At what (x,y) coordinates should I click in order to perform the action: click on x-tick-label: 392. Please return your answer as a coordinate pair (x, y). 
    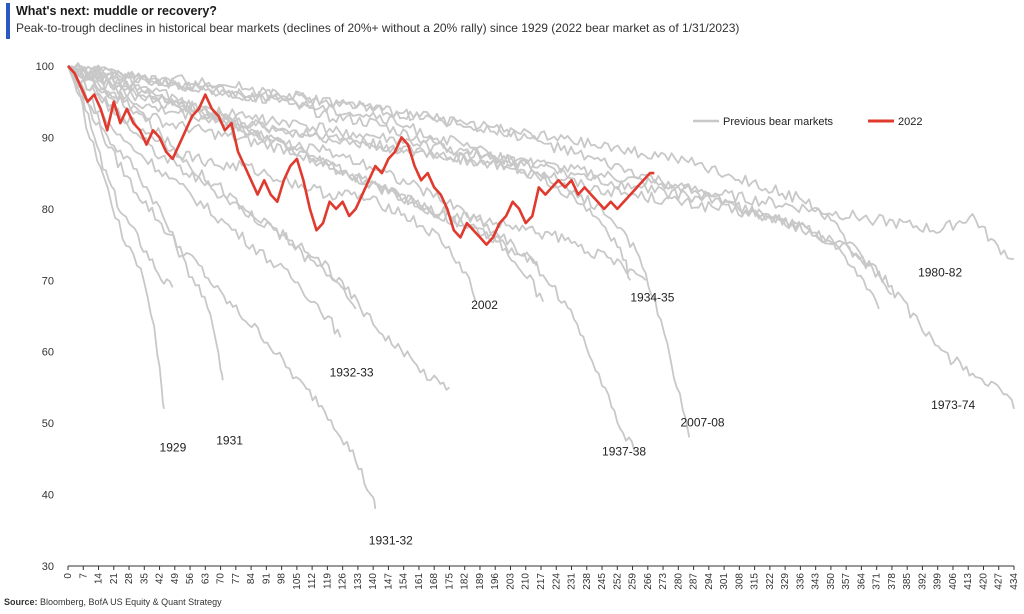
    Looking at the image, I should click on (922, 581).